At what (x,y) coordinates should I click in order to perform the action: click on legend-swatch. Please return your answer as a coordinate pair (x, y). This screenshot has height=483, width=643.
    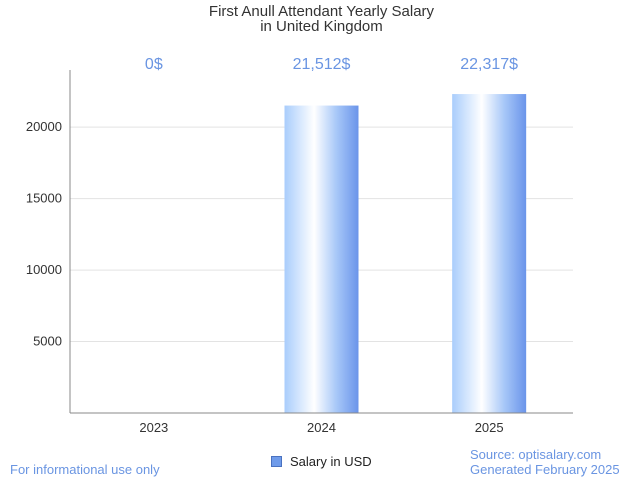
    Looking at the image, I should click on (276, 461).